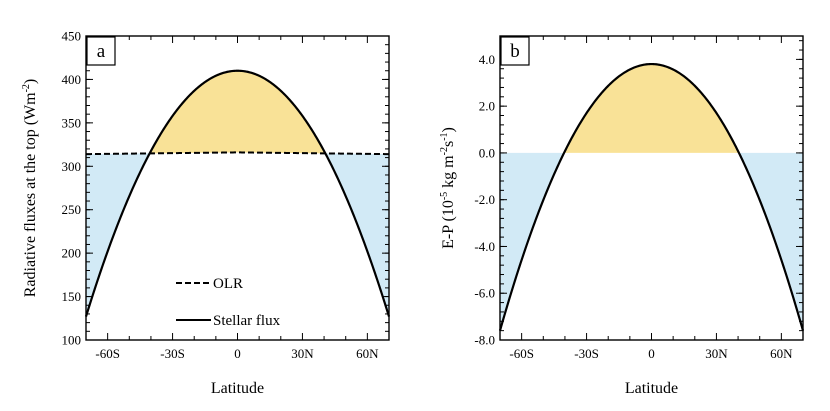  I want to click on panel-label: a, so click(101, 51).